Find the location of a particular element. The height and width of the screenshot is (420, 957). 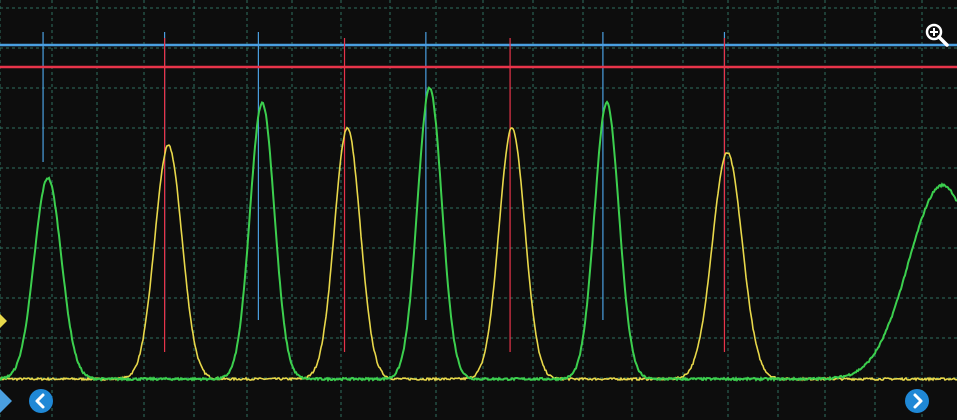

scroll-right-button is located at coordinates (917, 401).